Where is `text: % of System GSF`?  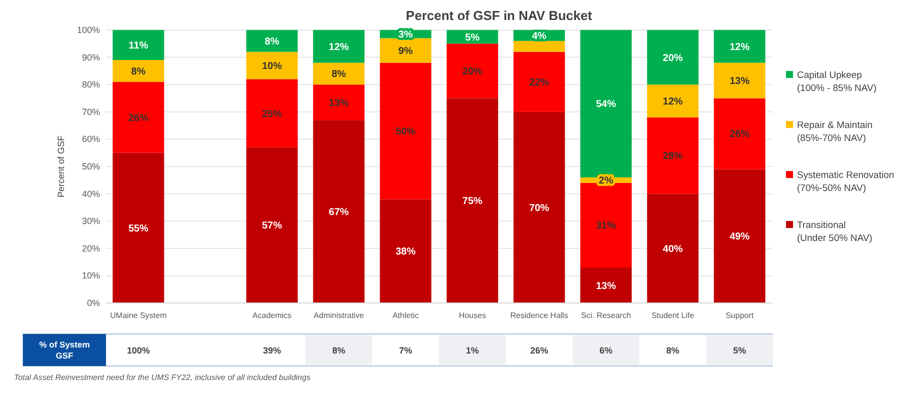
text: % of System GSF is located at coordinates (64, 350).